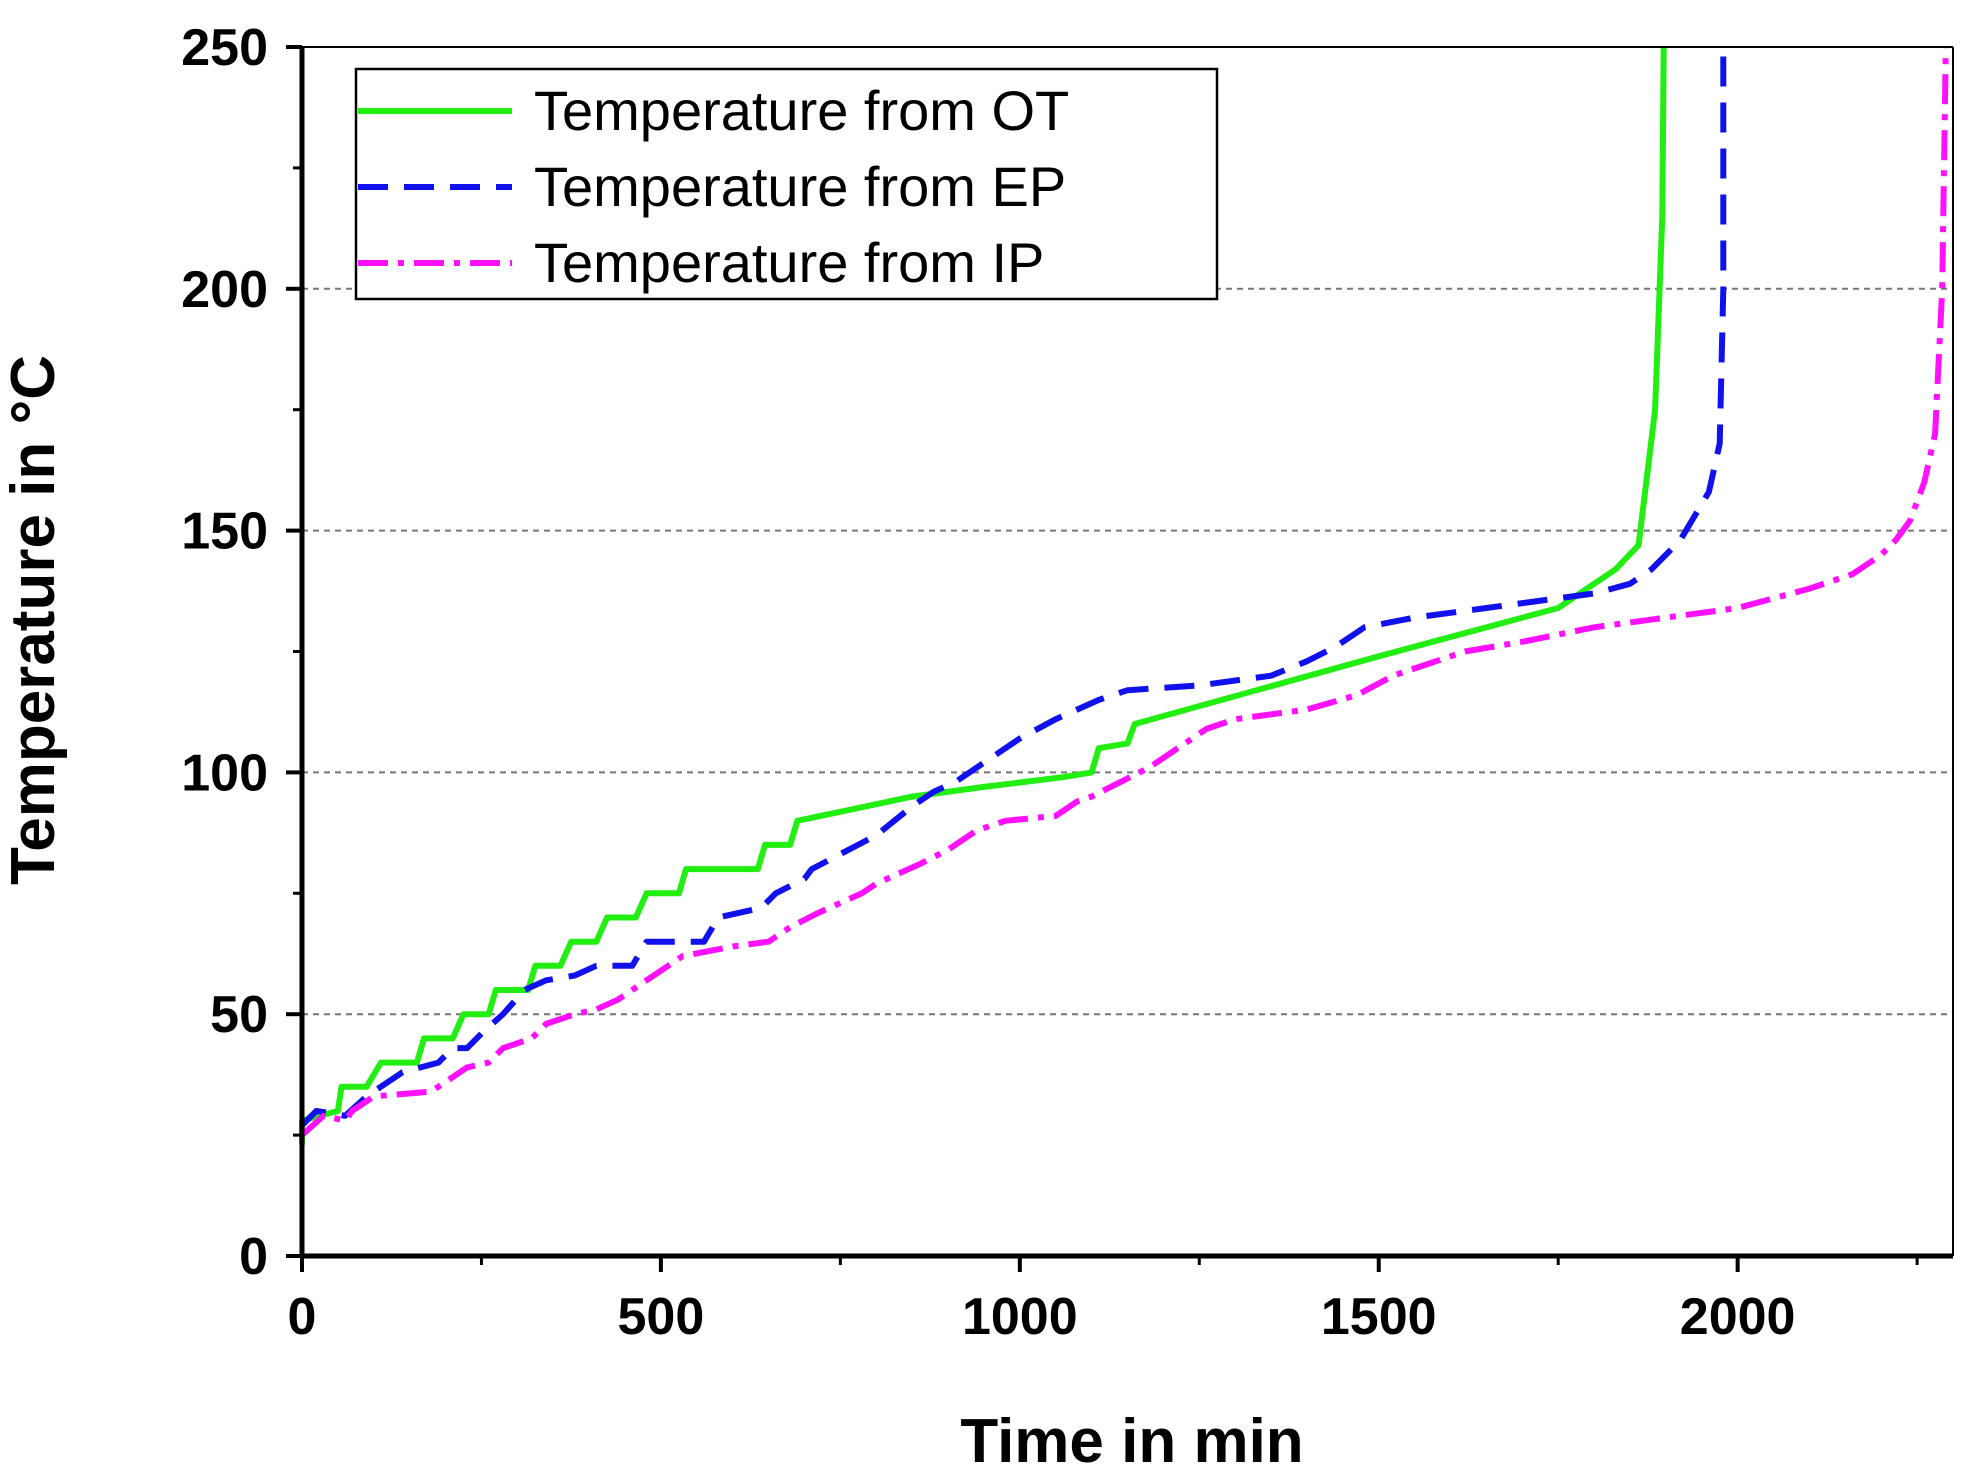 This screenshot has height=1473, width=1964. I want to click on x-tick-label: 500, so click(661, 1317).